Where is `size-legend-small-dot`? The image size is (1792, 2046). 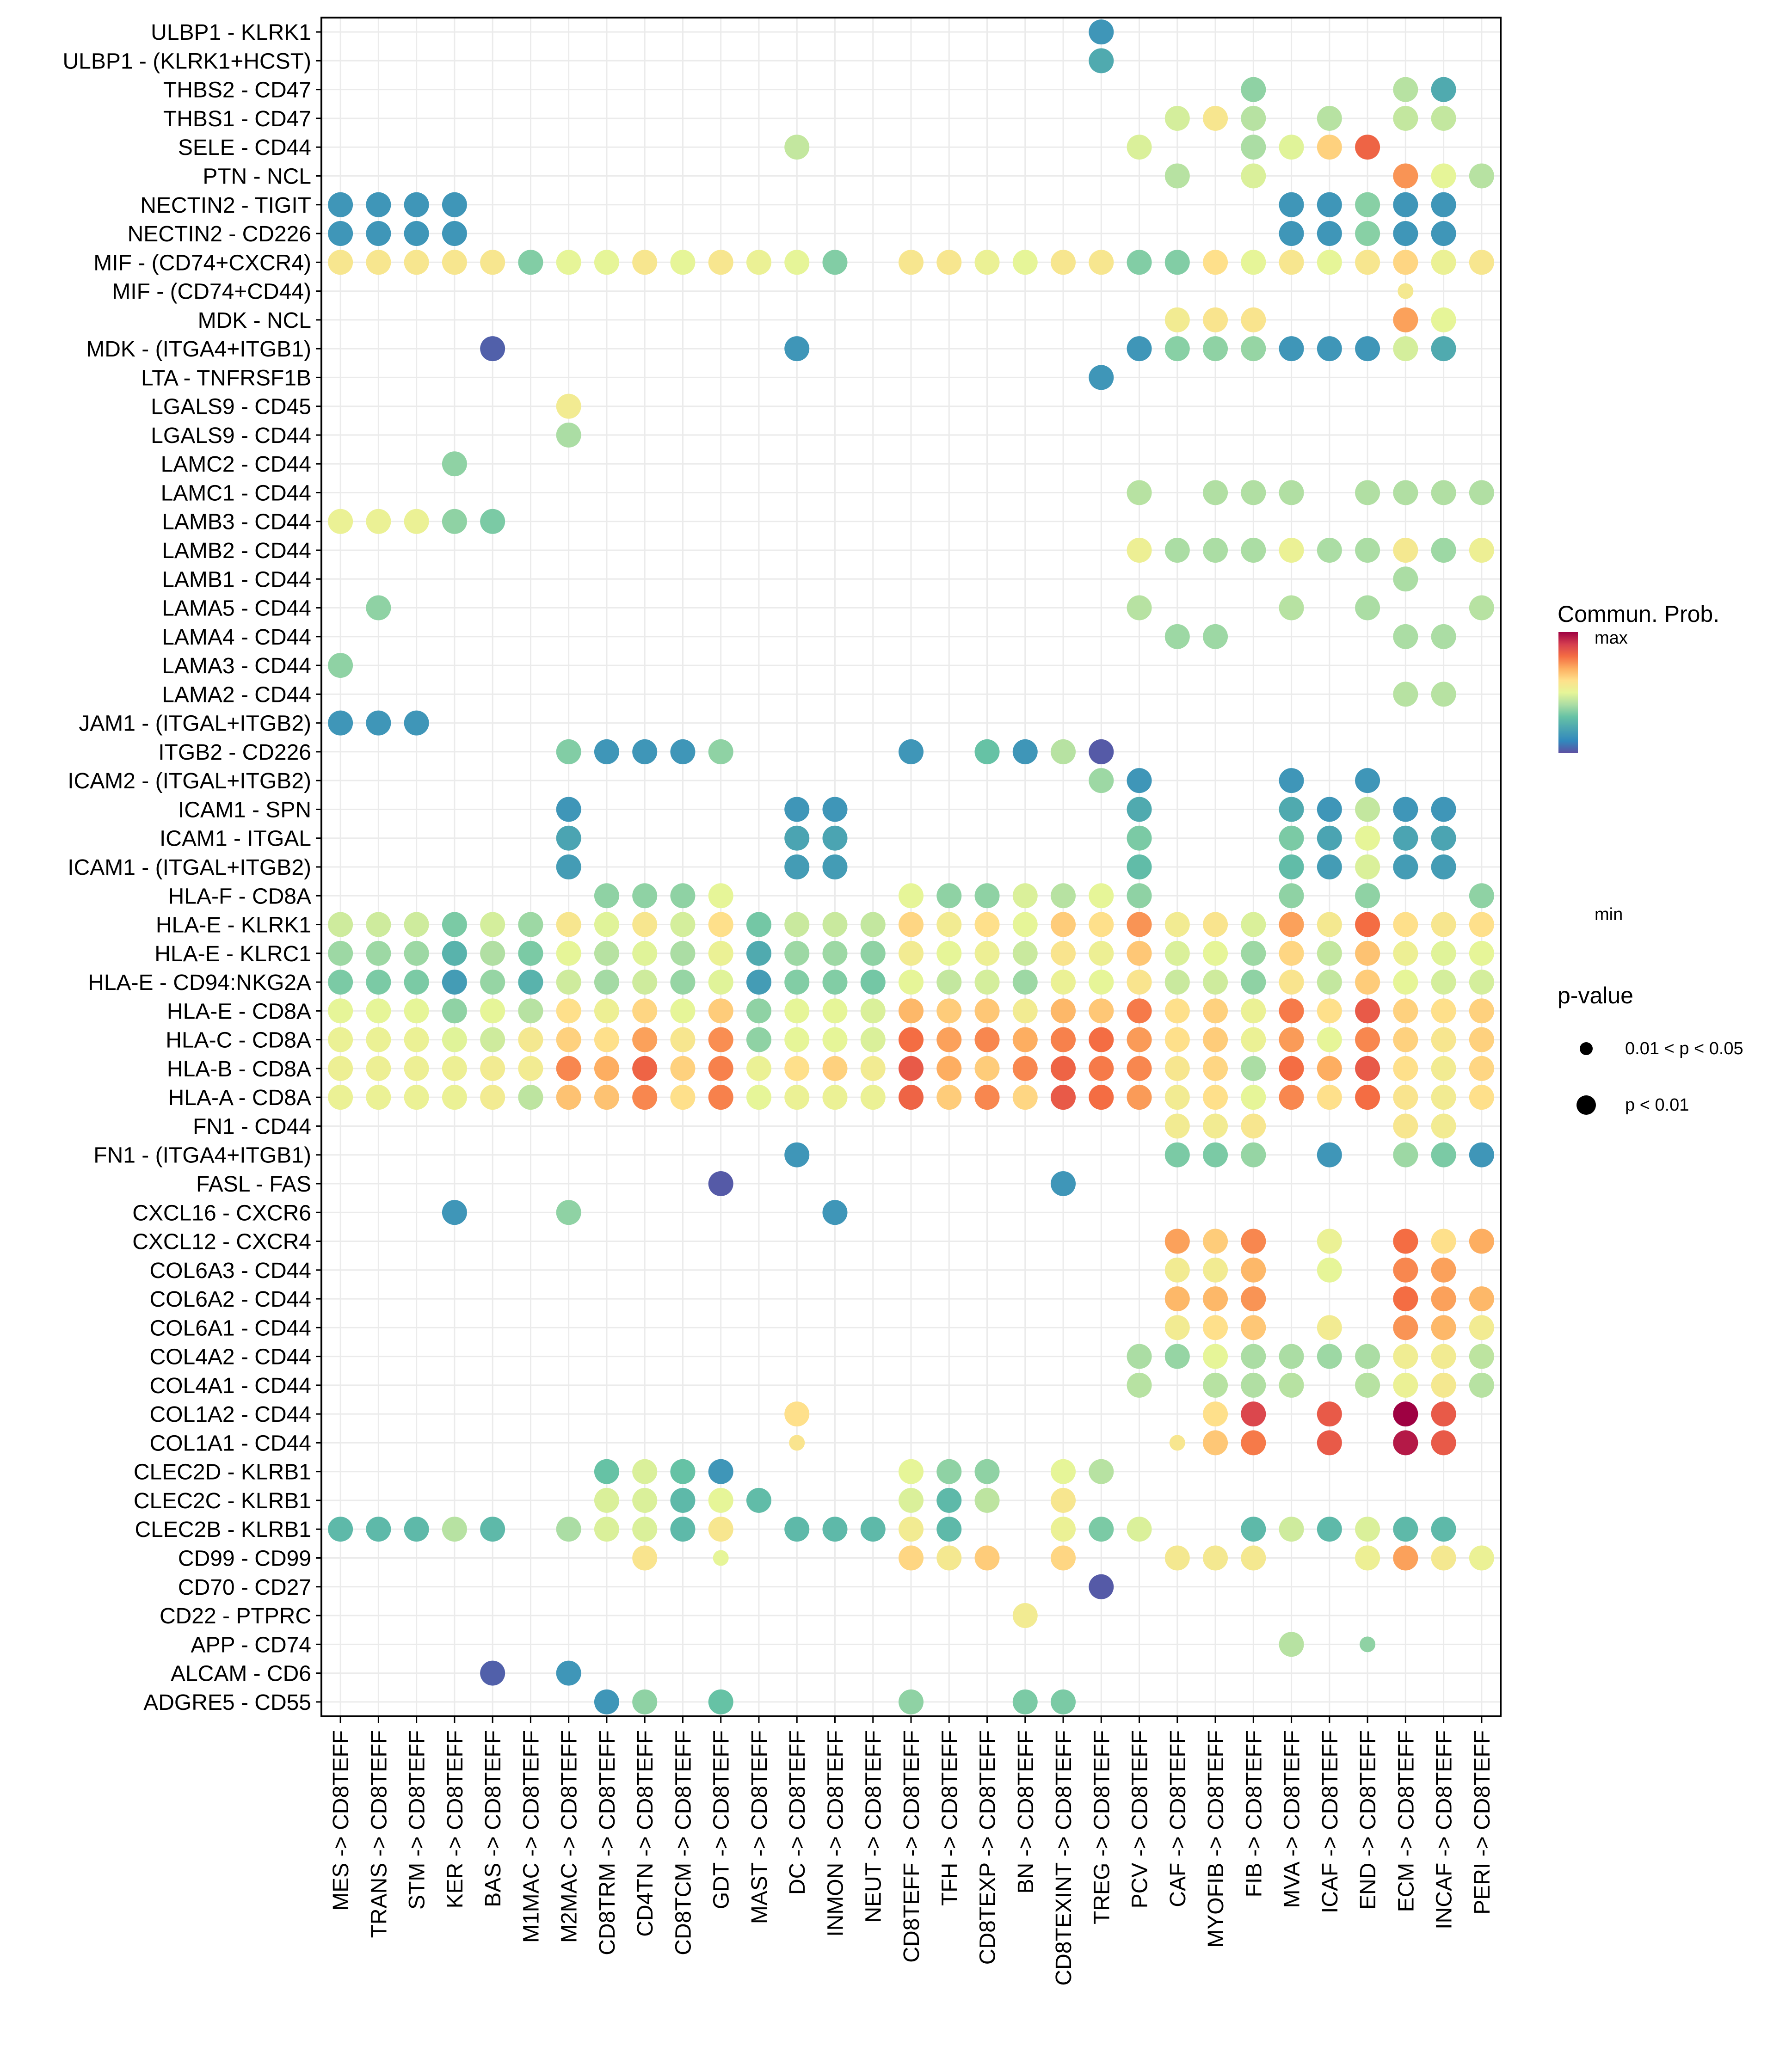 size-legend-small-dot is located at coordinates (1586, 1048).